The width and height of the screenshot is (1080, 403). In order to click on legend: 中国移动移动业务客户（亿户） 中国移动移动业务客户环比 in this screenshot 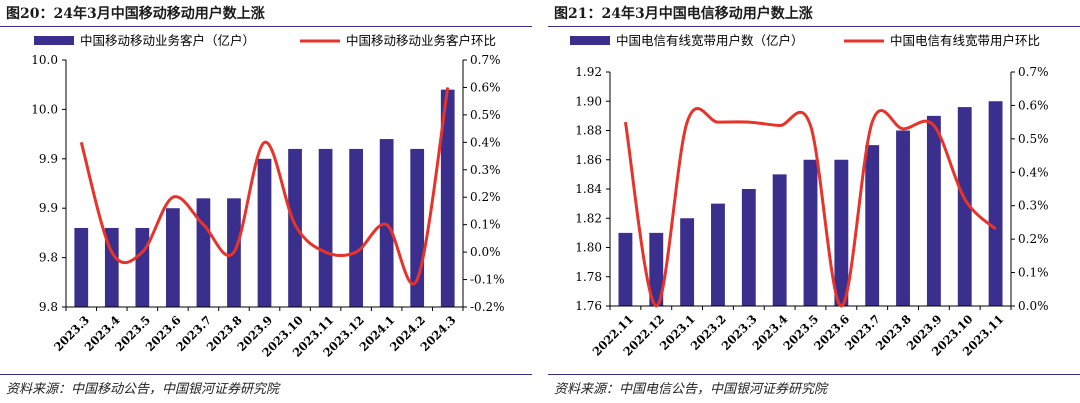, I will do `click(265, 40)`.